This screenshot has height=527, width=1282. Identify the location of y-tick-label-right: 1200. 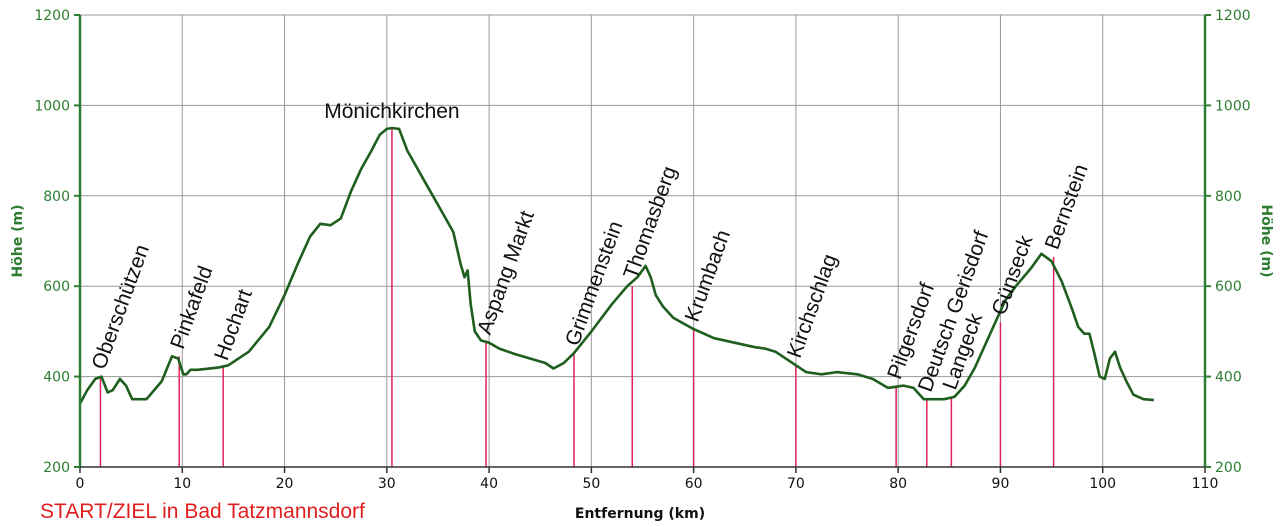
(1233, 16).